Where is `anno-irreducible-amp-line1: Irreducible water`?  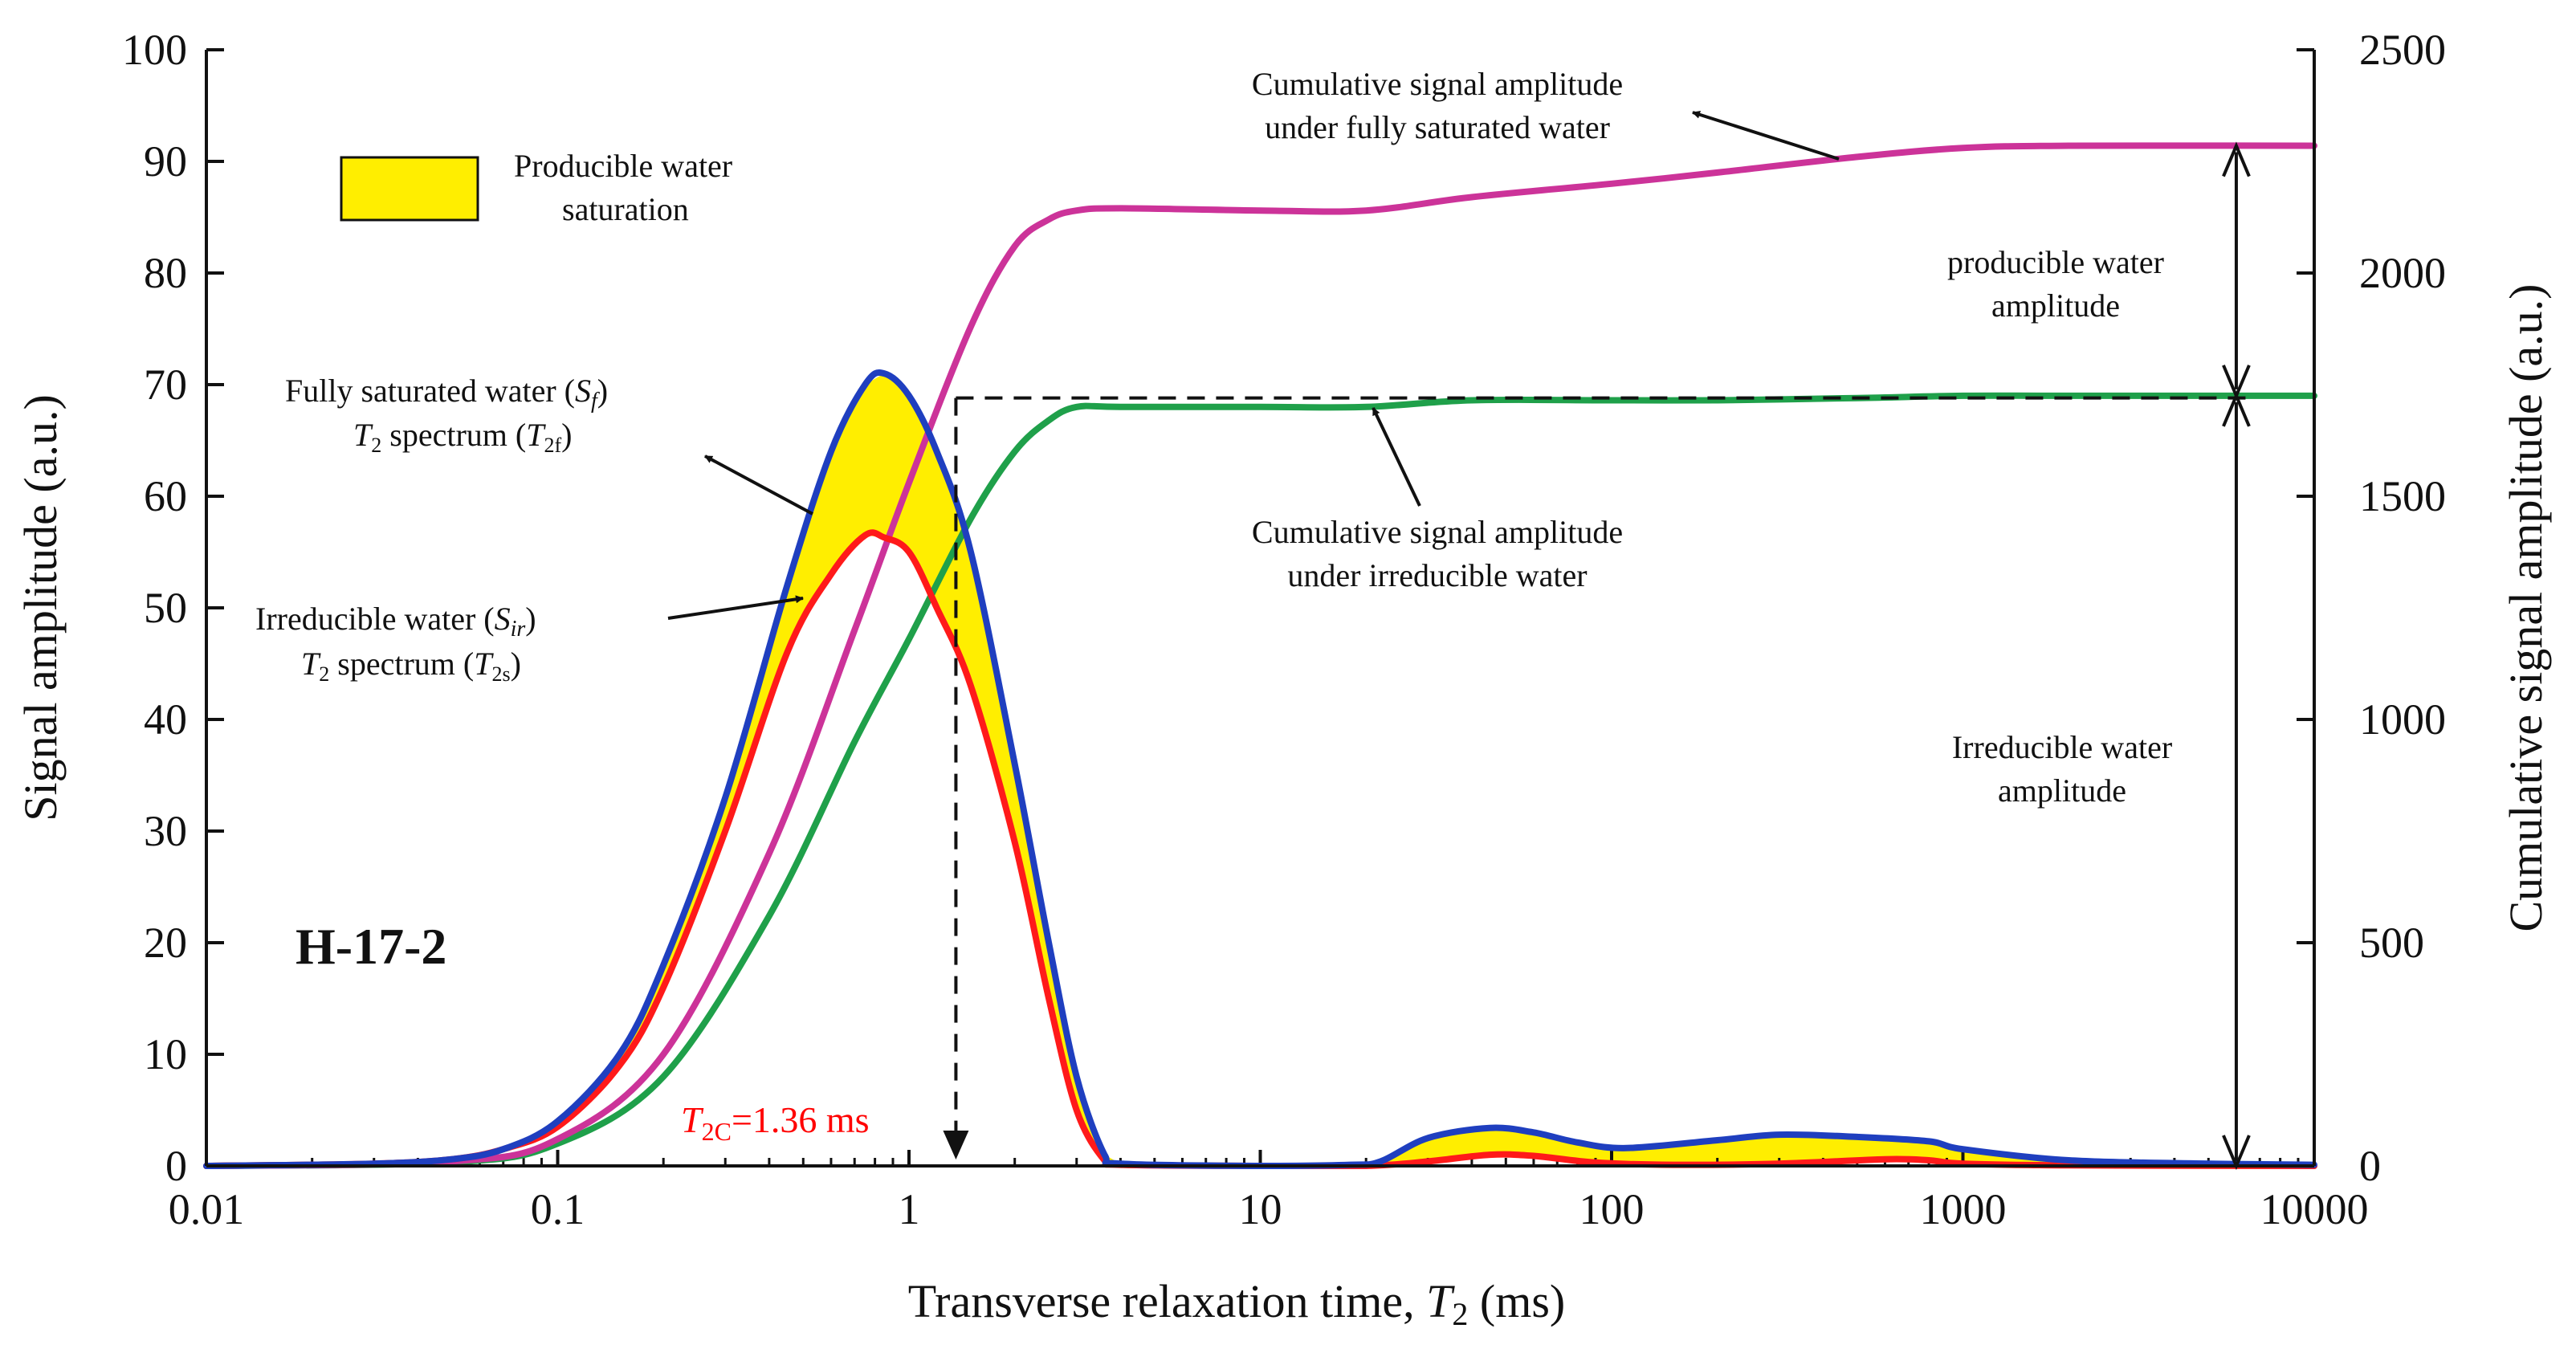
anno-irreducible-amp-line1: Irreducible water is located at coordinates (2062, 747).